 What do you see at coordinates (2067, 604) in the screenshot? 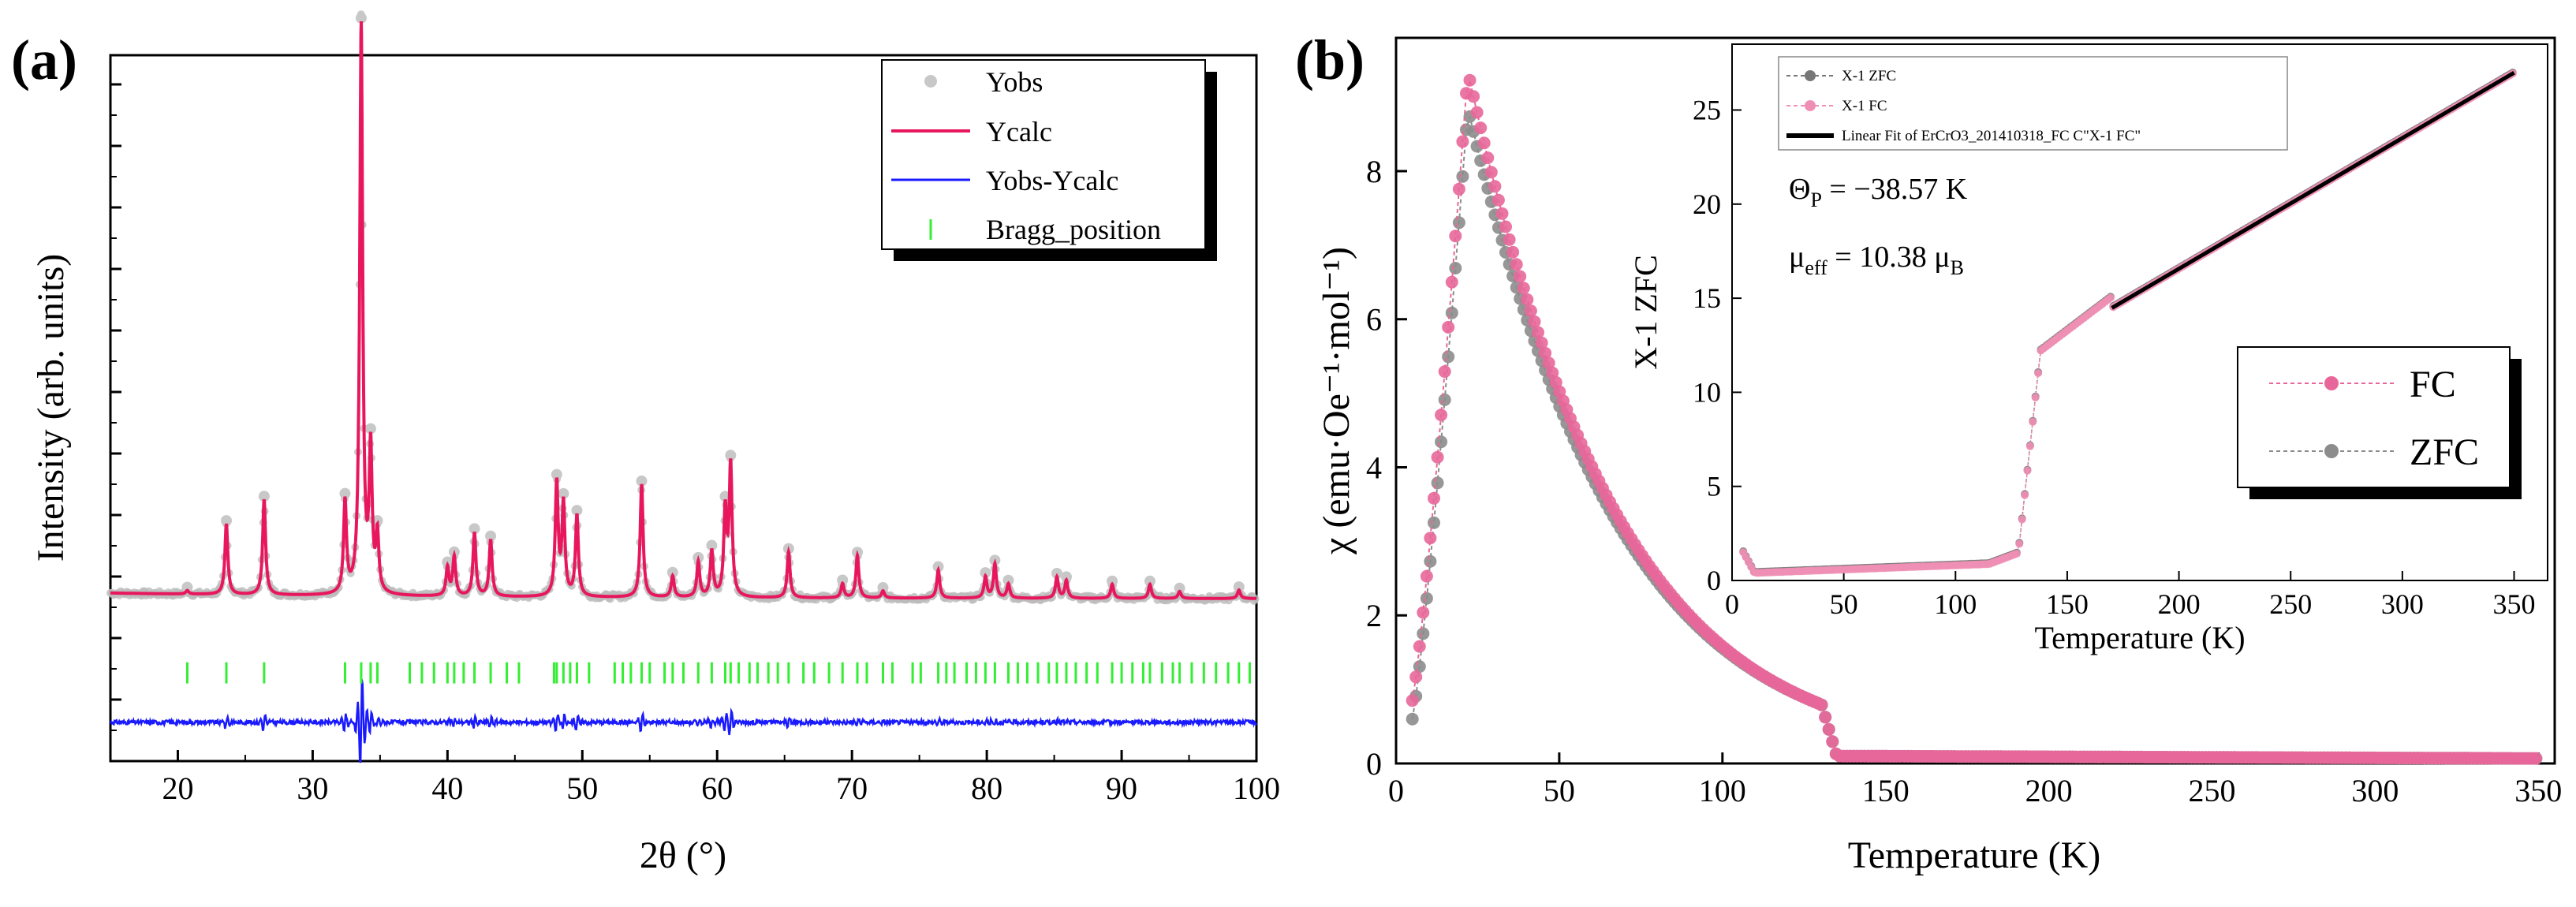
I see `inset-x-tick-label: 150` at bounding box center [2067, 604].